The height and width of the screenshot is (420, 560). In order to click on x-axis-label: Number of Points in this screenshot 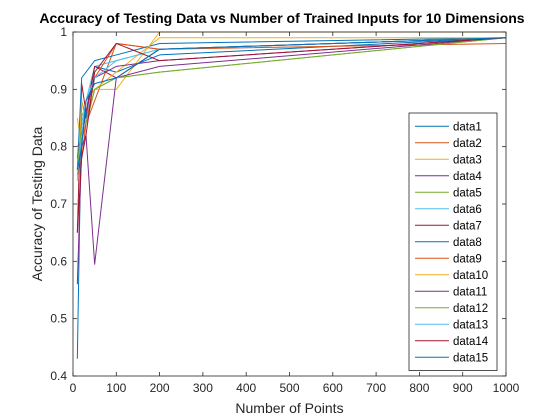, I will do `click(289, 408)`.